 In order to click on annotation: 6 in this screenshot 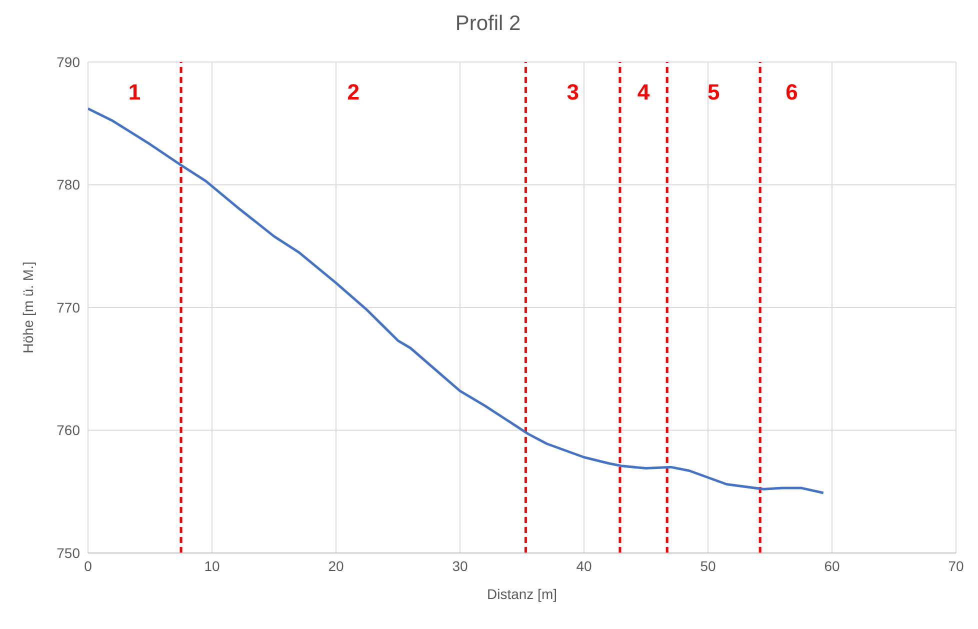, I will do `click(792, 92)`.